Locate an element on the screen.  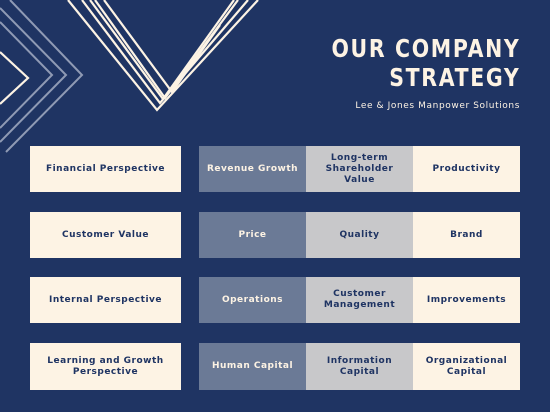
strategy-cell: Information Capital is located at coordinates (359, 366).